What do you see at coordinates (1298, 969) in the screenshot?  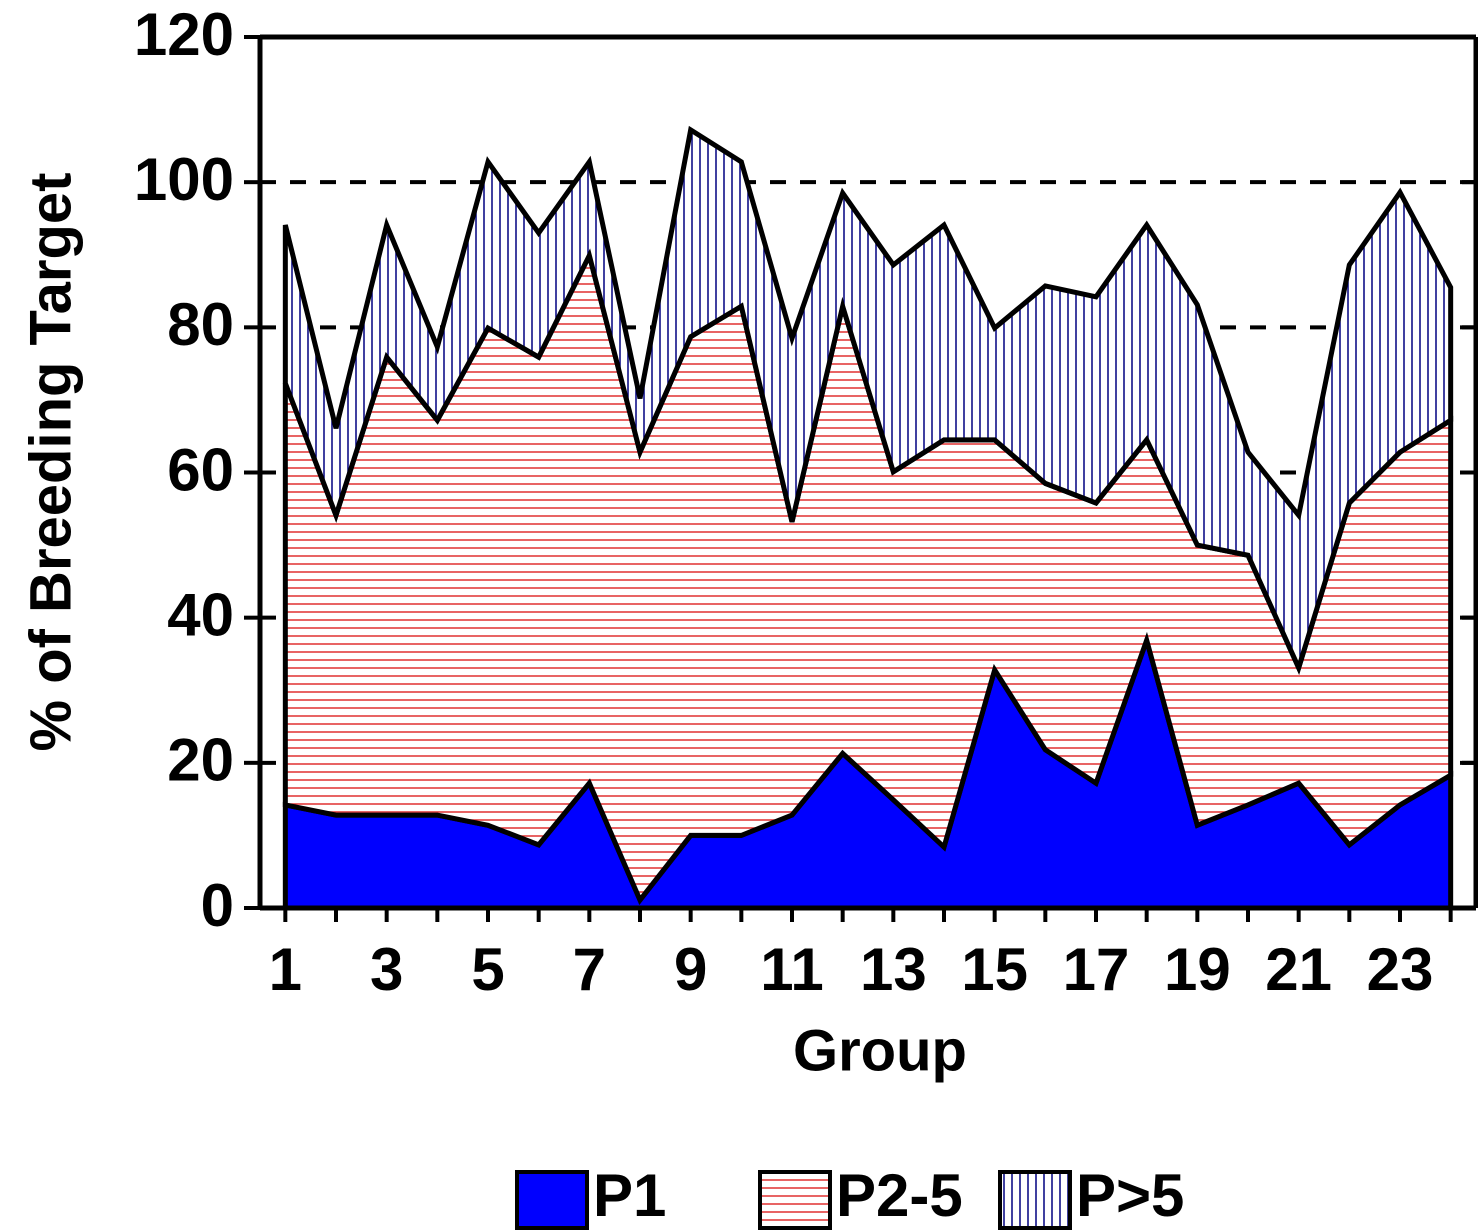 I see `x-tick-label: 21` at bounding box center [1298, 969].